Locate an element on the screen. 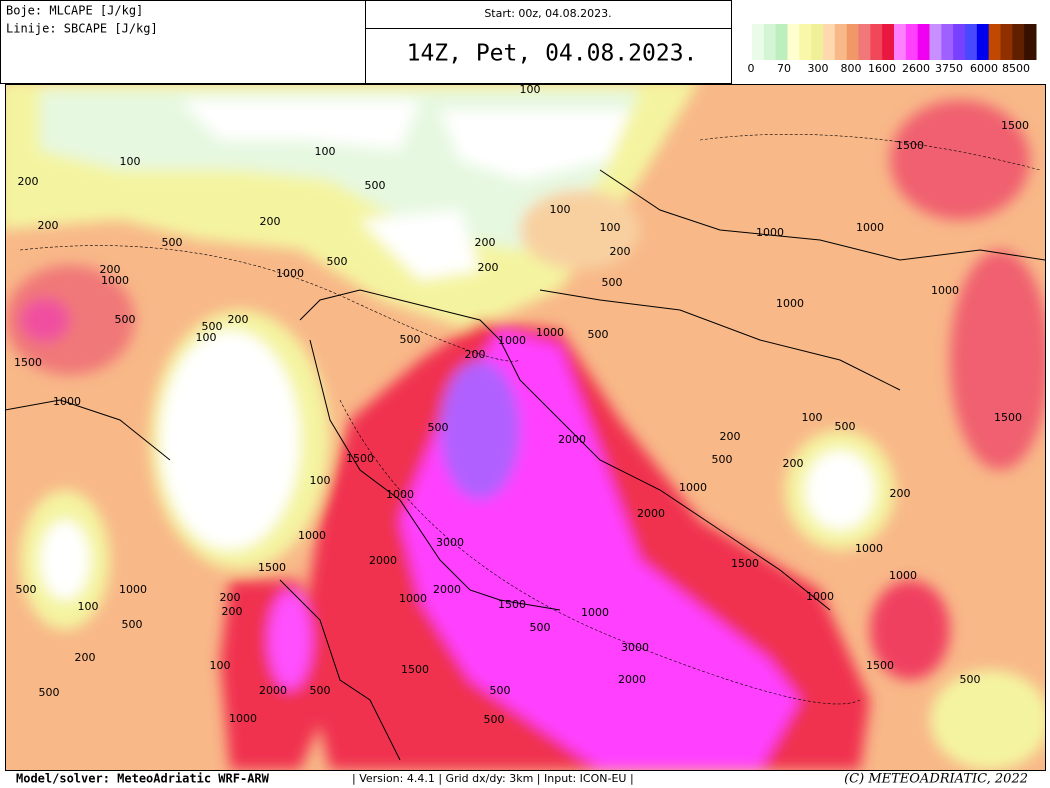 This screenshot has width=1050, height=788. legend-label: 3750 is located at coordinates (949, 68).